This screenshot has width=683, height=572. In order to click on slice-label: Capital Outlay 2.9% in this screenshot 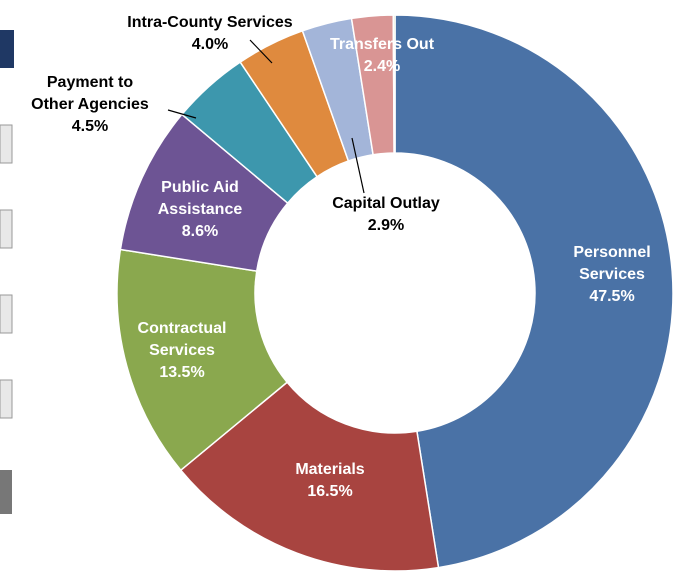, I will do `click(386, 215)`.